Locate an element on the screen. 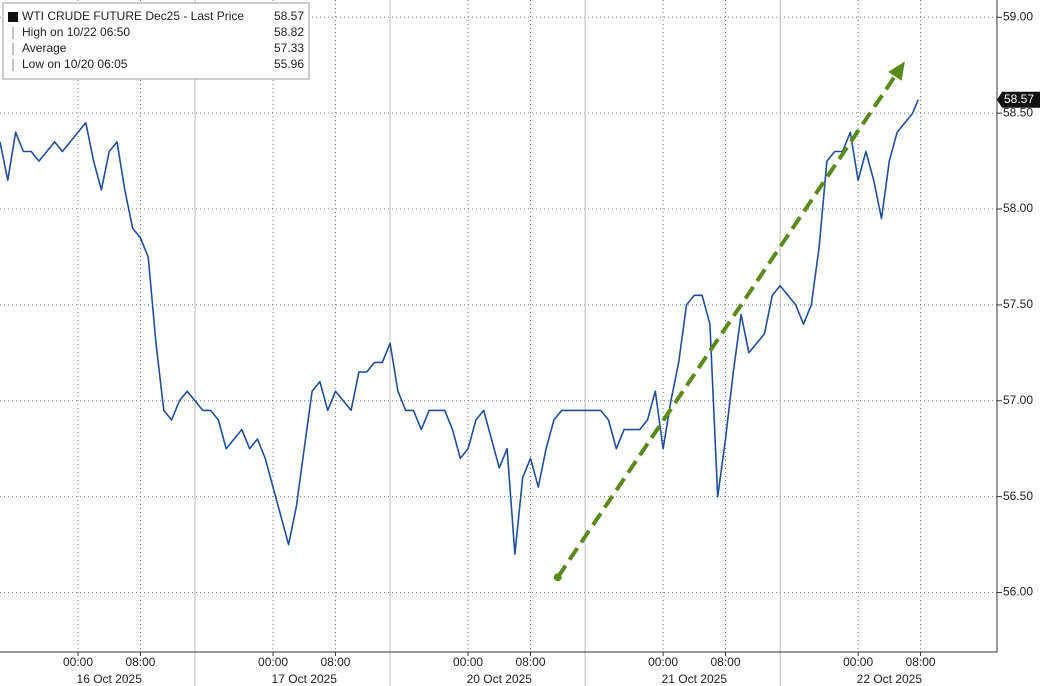  legend-value: 58.82 is located at coordinates (289, 32).